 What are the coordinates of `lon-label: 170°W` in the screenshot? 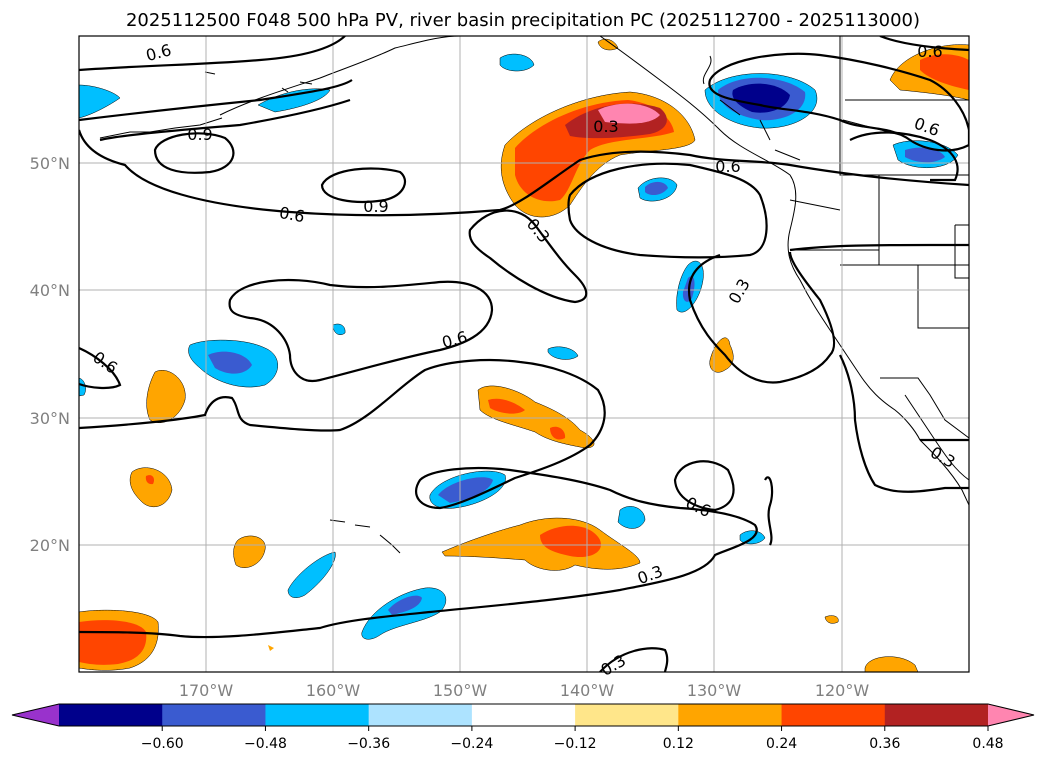 It's located at (206, 690).